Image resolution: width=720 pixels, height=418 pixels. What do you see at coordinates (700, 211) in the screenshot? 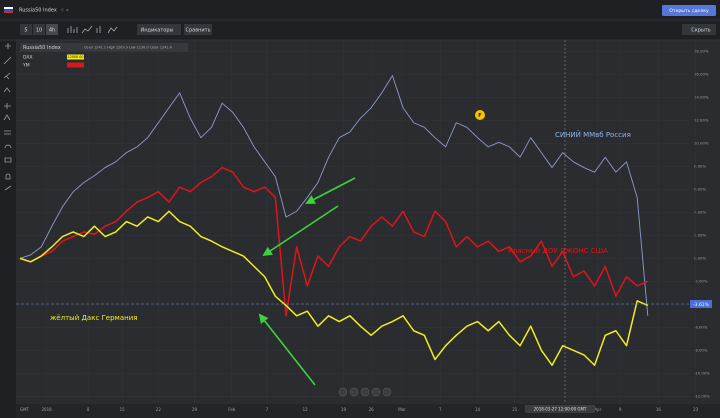
I see `y-tick-label: 4.00%` at bounding box center [700, 211].